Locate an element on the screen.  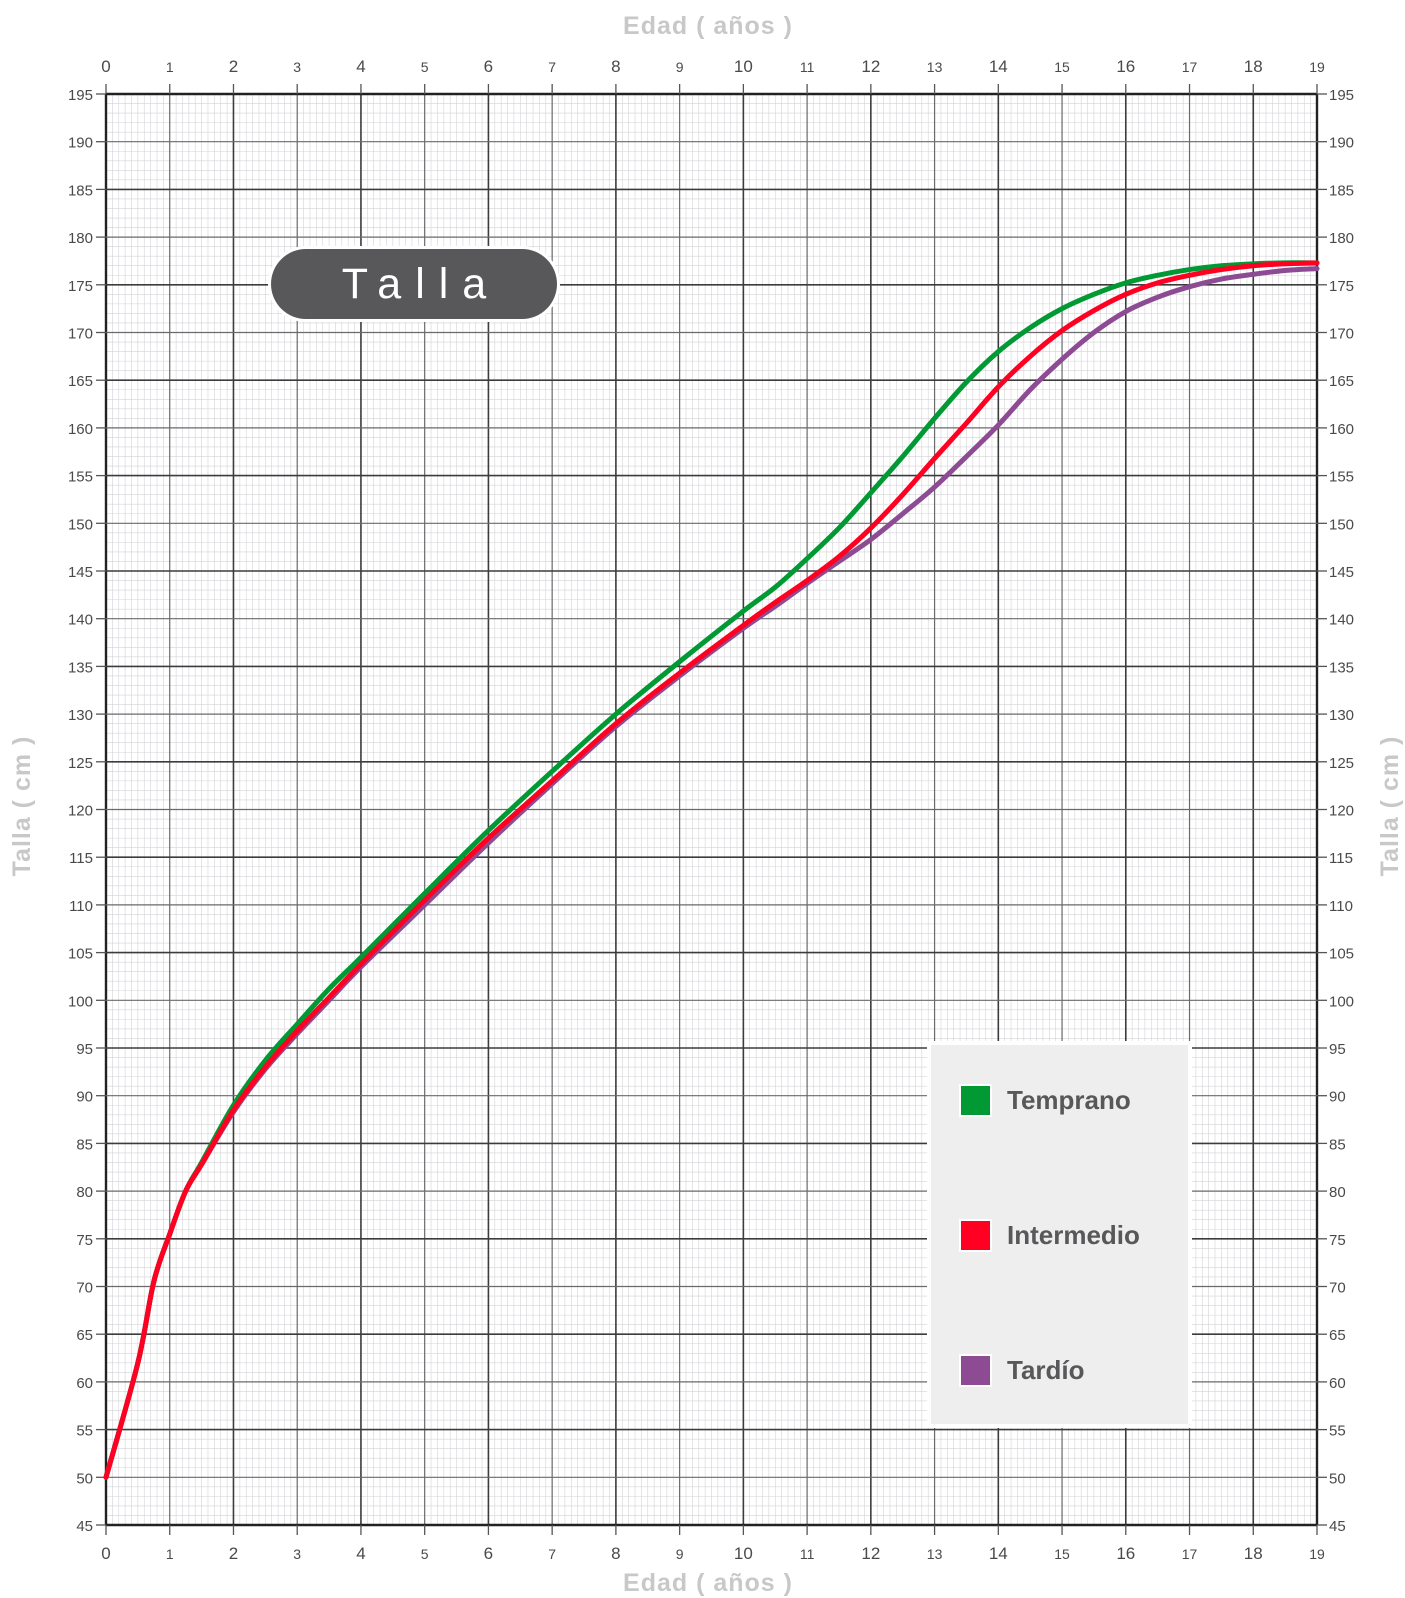
x-tick-label-top: 17 is located at coordinates (1190, 67).